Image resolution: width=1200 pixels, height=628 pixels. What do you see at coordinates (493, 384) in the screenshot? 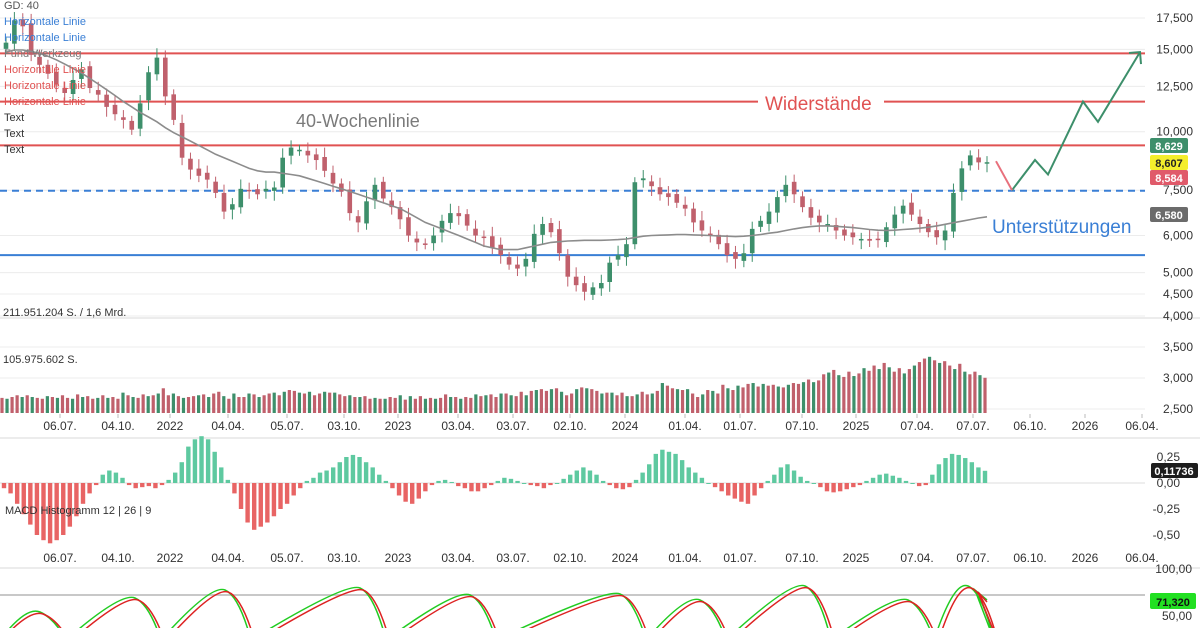
I see `volume-bars` at bounding box center [493, 384].